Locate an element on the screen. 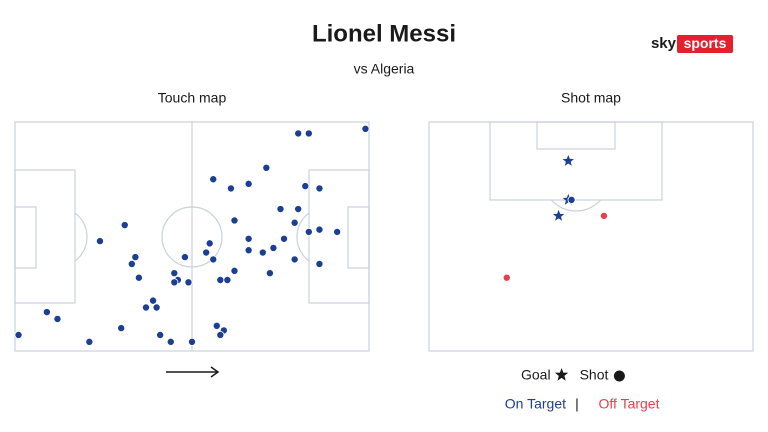 The height and width of the screenshot is (432, 768). direction-arrow is located at coordinates (193, 372).